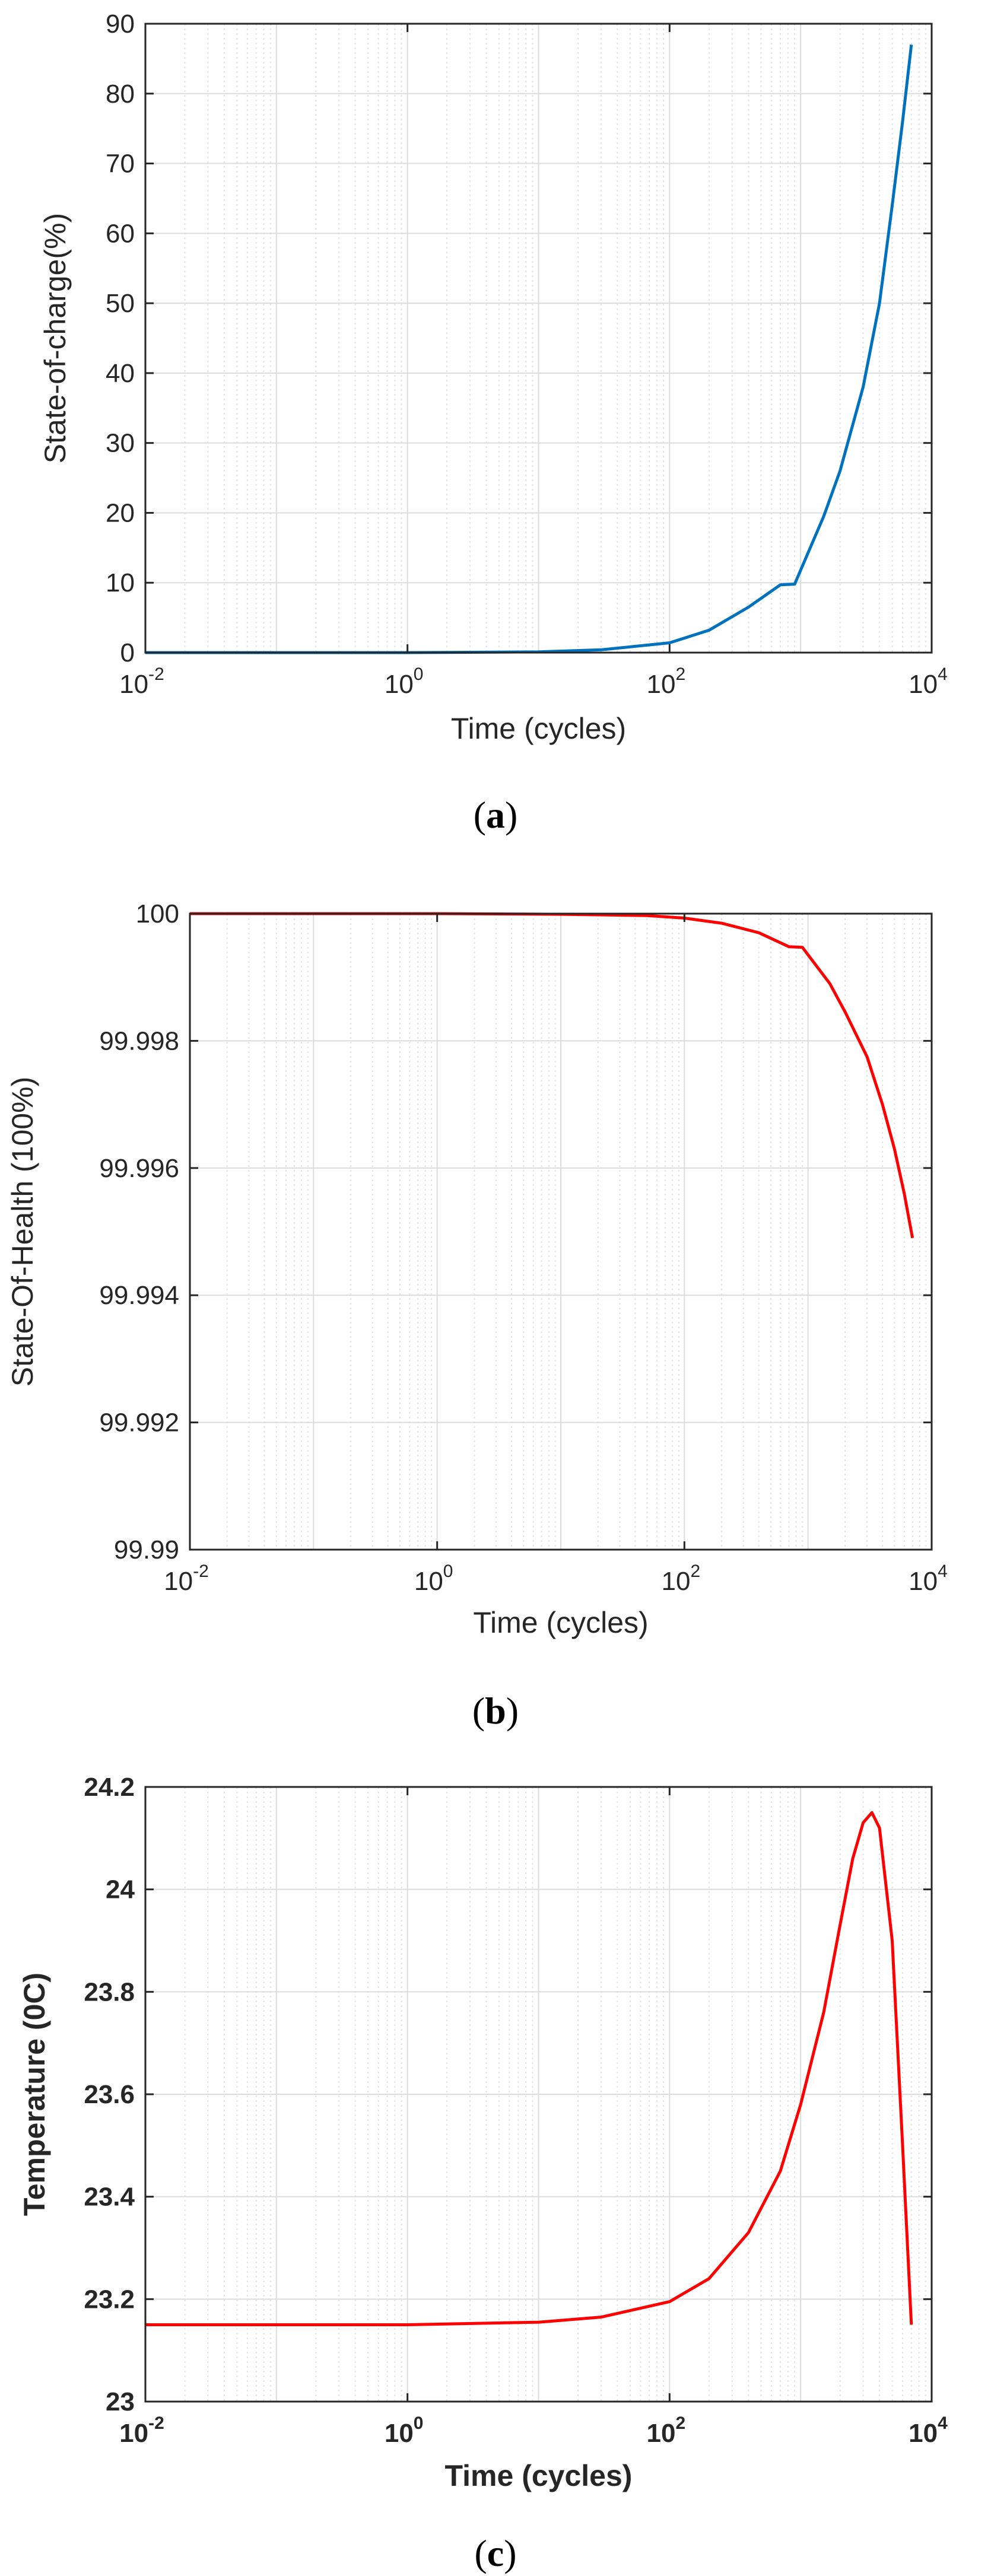 The image size is (991, 2576). What do you see at coordinates (121, 233) in the screenshot?
I see `y-tick-label: 60` at bounding box center [121, 233].